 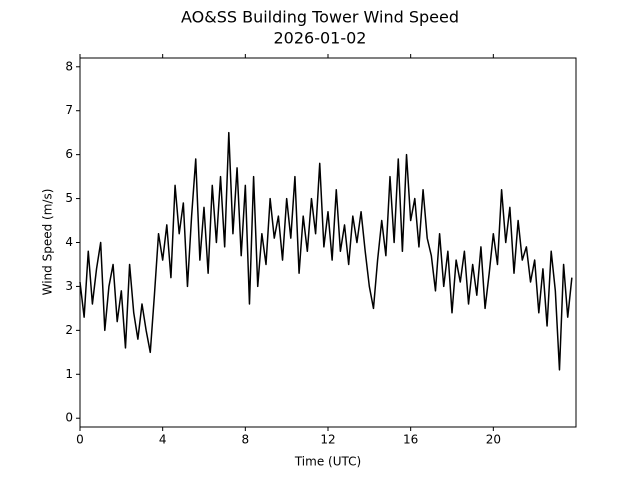 What do you see at coordinates (69, 242) in the screenshot?
I see `y-tick-label: 4` at bounding box center [69, 242].